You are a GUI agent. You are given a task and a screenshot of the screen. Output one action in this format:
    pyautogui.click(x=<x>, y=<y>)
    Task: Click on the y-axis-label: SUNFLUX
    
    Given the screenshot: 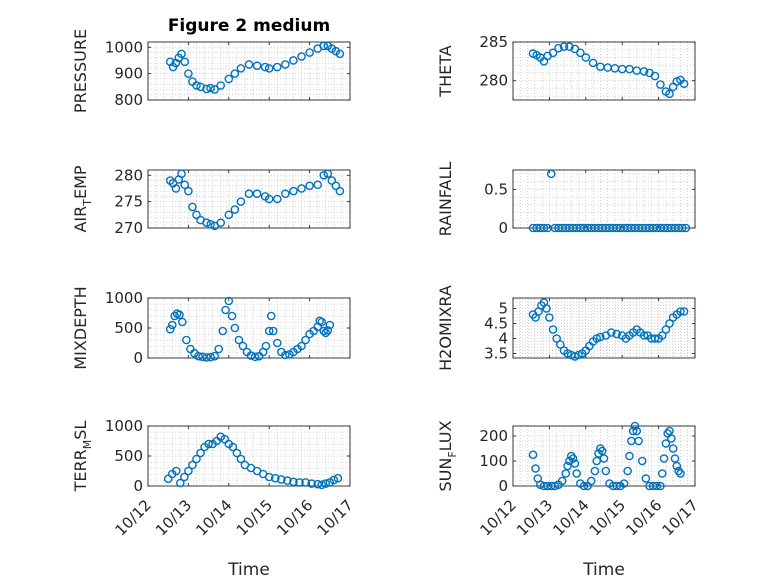 What is the action you would take?
    pyautogui.click(x=447, y=455)
    